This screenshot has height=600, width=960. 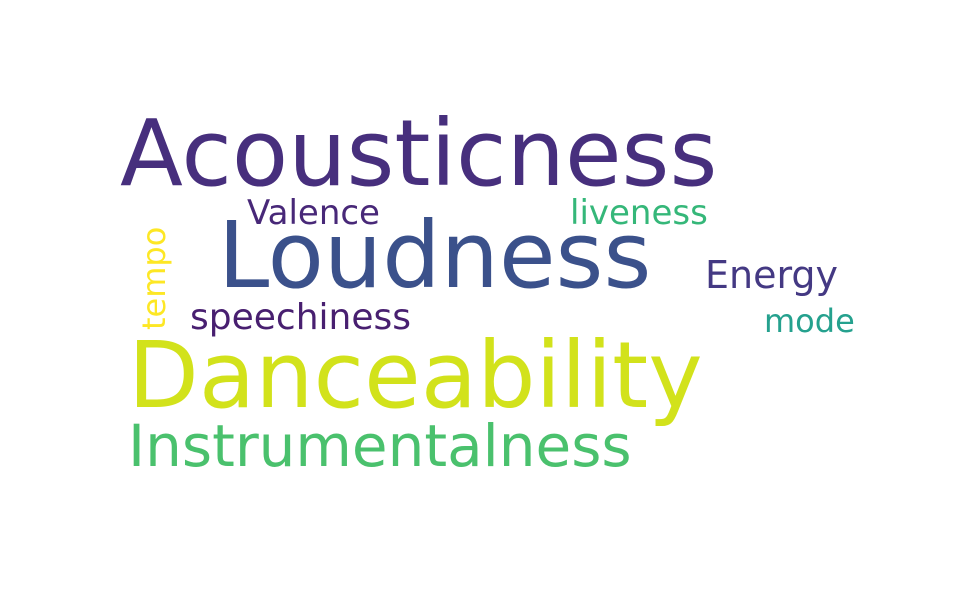 I want to click on word-energy: Energy, so click(x=772, y=275).